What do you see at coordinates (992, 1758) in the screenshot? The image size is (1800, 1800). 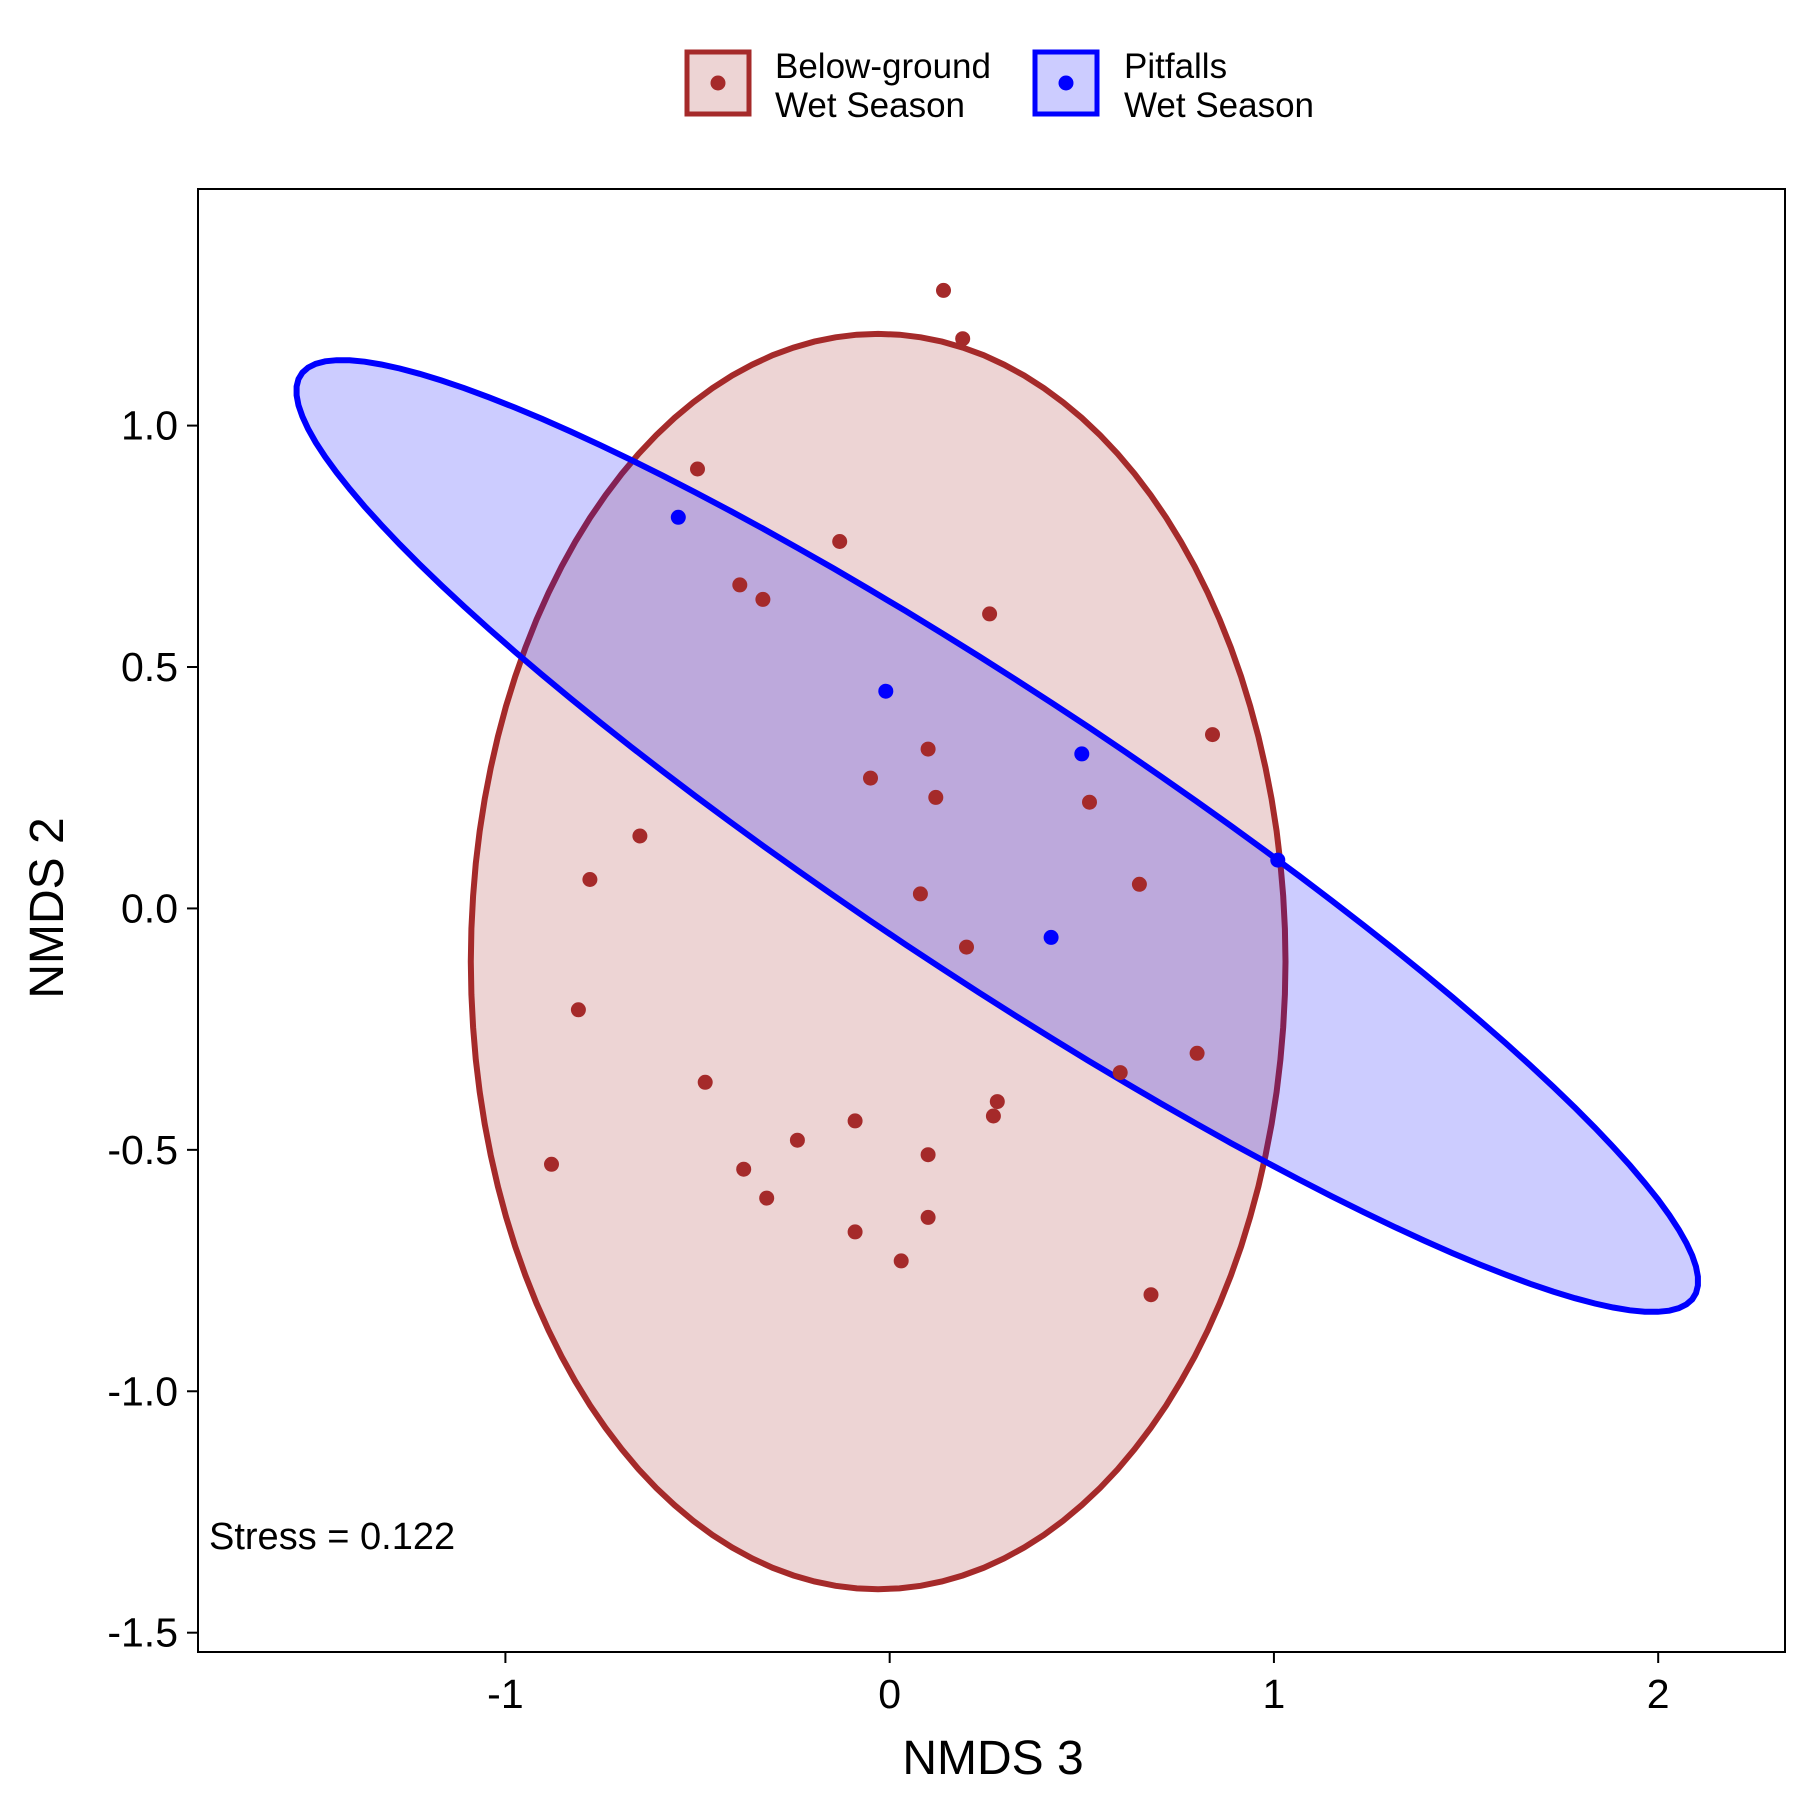 I see `x-axis-title: NMDS 3` at bounding box center [992, 1758].